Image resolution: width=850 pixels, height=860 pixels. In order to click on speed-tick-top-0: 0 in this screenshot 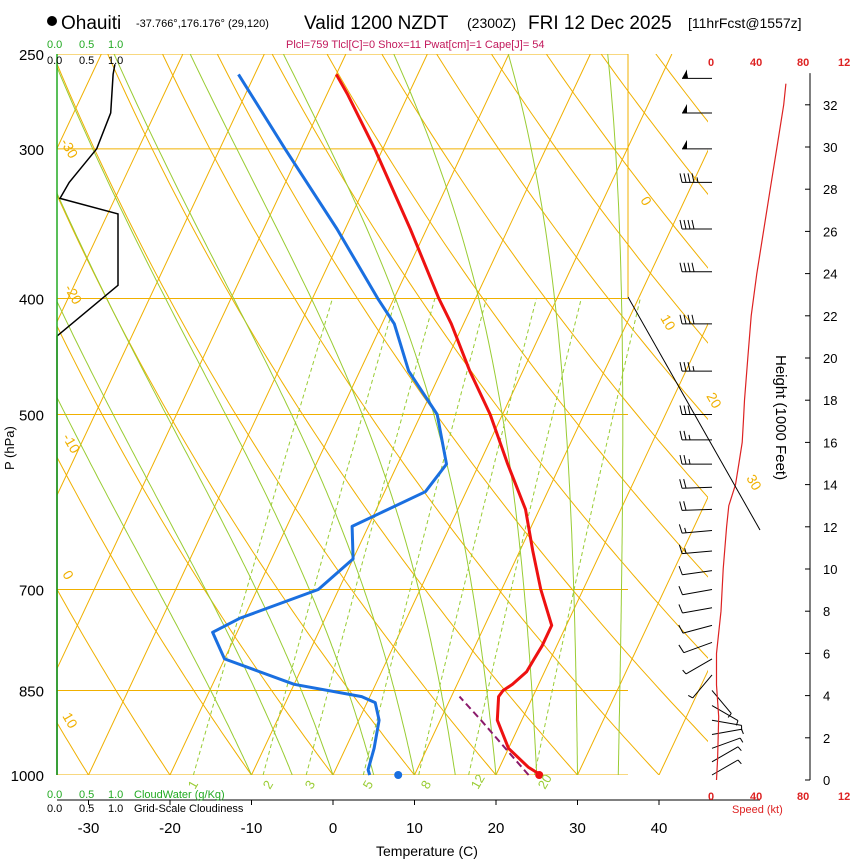, I will do `click(711, 63)`.